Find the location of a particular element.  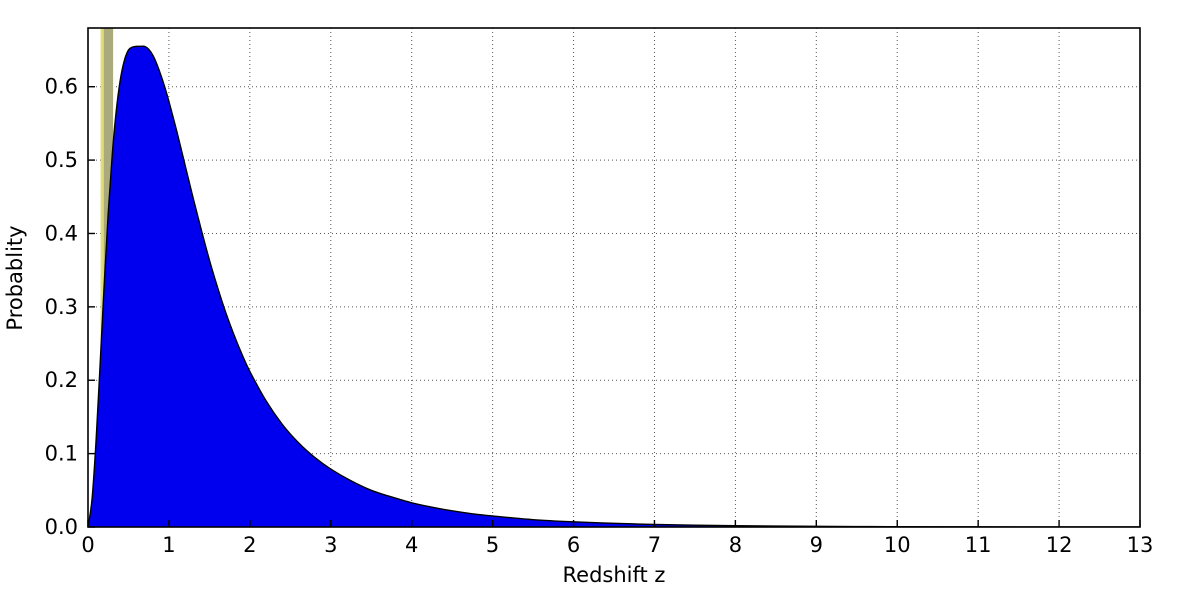

x-tick-label: 7 is located at coordinates (654, 545).